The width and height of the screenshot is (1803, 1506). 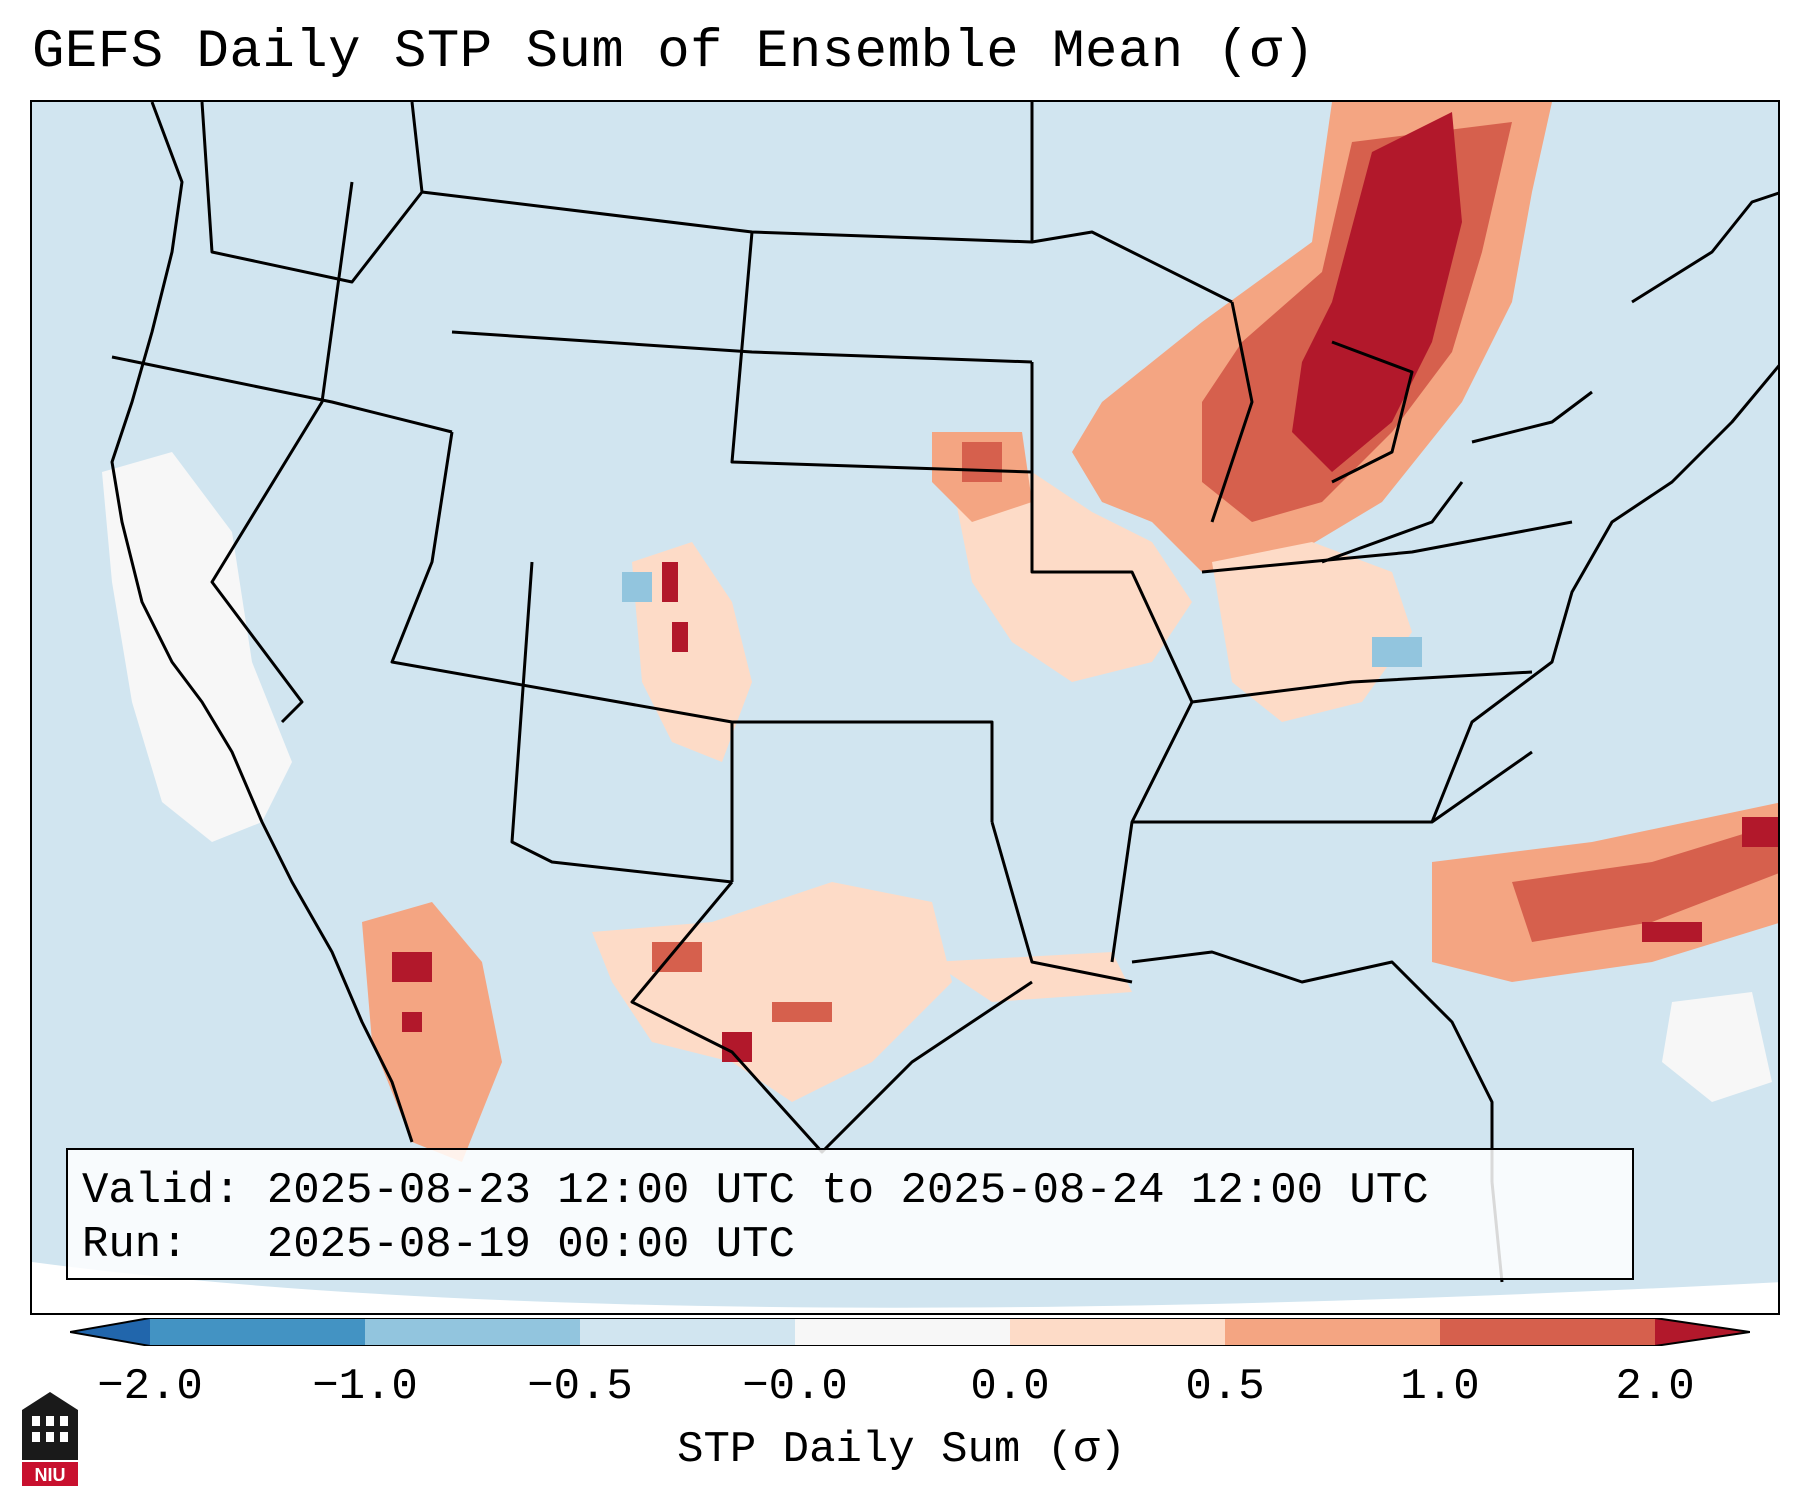 I want to click on near-zero-region-pacific, so click(x=197, y=647).